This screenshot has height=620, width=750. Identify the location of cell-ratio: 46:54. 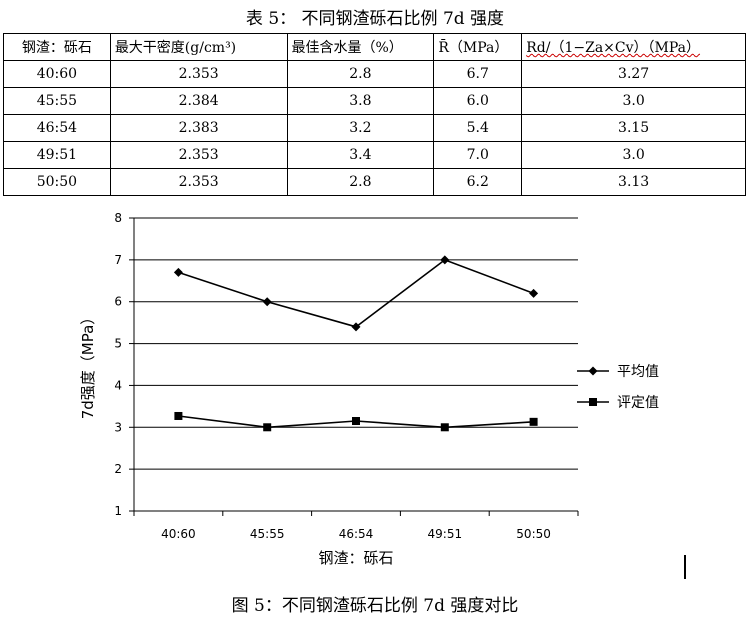
(57, 128).